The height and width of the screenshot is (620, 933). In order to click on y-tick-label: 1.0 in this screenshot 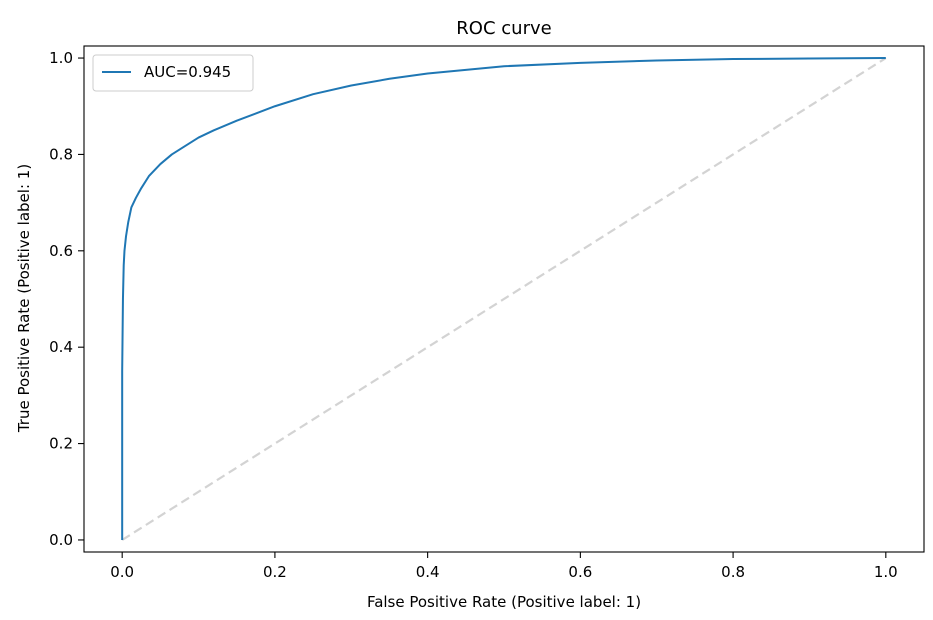, I will do `click(61, 58)`.